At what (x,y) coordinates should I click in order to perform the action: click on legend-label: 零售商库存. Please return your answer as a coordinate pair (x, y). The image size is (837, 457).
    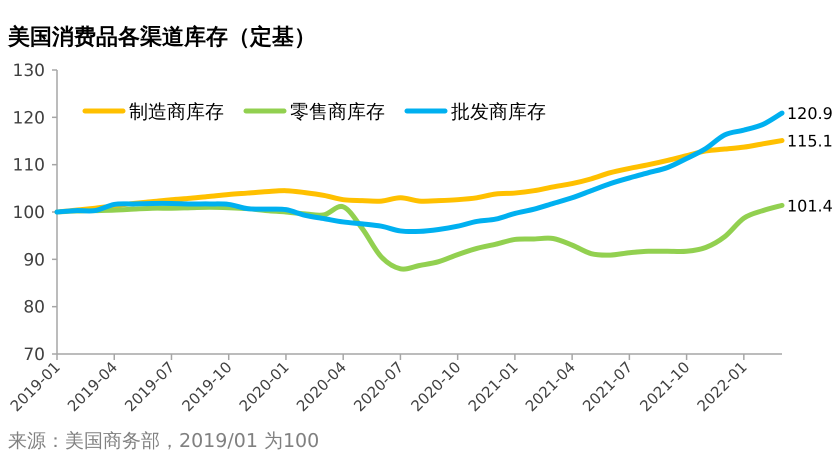
    Looking at the image, I should click on (337, 112).